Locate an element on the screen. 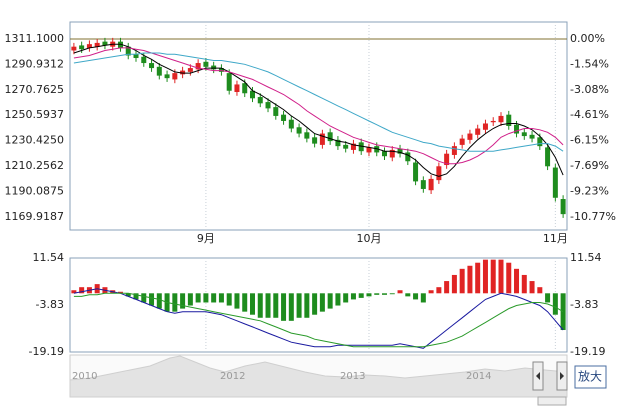 This screenshot has height=407, width=627. navigator-area is located at coordinates (318, 376).